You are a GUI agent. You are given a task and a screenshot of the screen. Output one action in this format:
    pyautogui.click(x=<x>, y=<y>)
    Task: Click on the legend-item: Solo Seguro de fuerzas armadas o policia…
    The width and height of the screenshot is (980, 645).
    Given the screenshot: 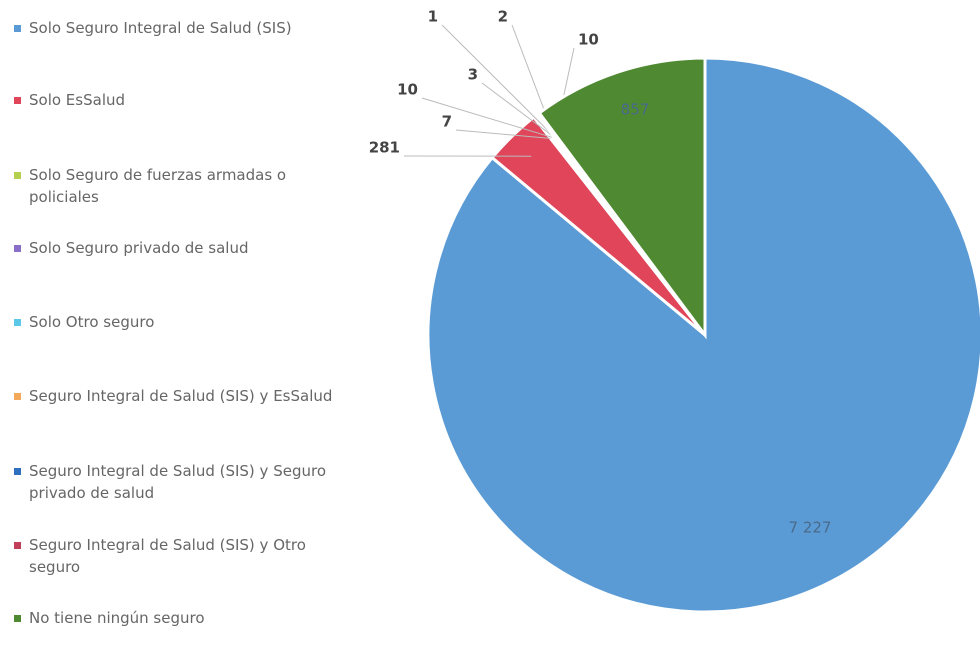 What is the action you would take?
    pyautogui.click(x=179, y=186)
    